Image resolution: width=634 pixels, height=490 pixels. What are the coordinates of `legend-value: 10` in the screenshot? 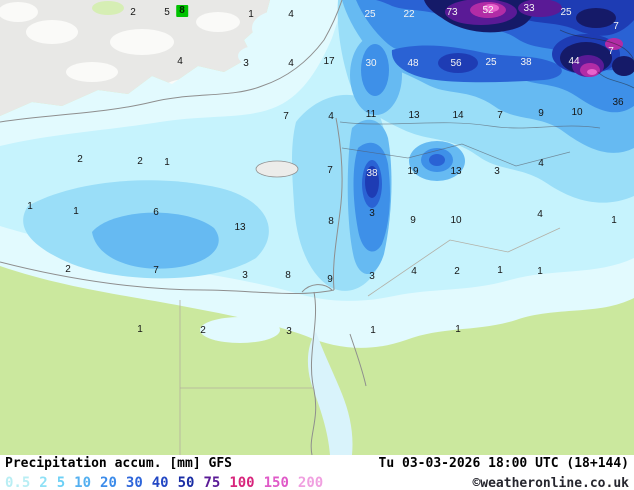 It's located at (83, 482).